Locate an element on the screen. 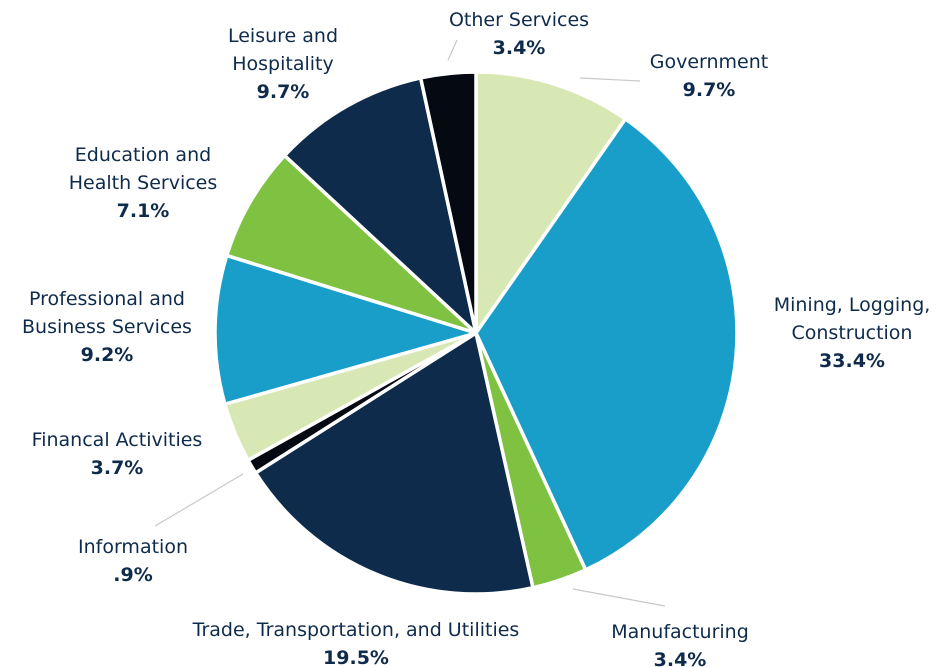 The image size is (943, 668). pie-slice-trade-transportation-and-utilities is located at coordinates (394, 463).